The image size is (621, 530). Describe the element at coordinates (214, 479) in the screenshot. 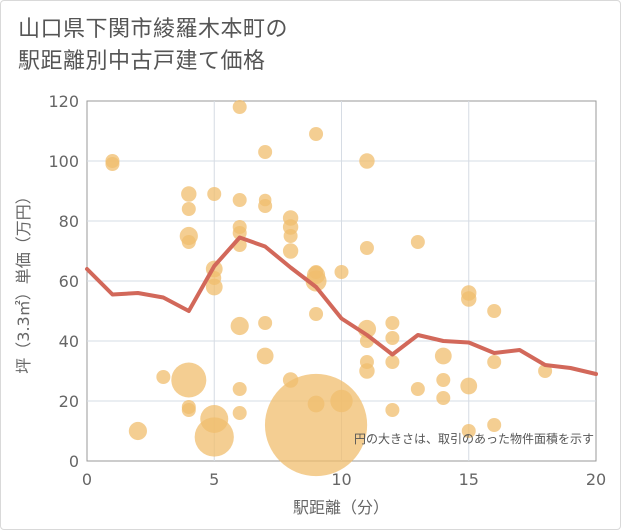

I see `x-tick-label: 5` at that location.